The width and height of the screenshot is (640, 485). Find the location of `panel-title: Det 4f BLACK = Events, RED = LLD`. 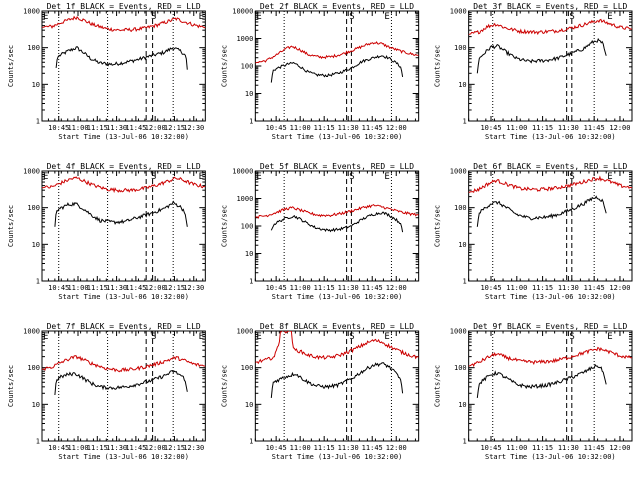

panel-title: Det 4f BLACK = Events, RED = LLD is located at coordinates (124, 166).